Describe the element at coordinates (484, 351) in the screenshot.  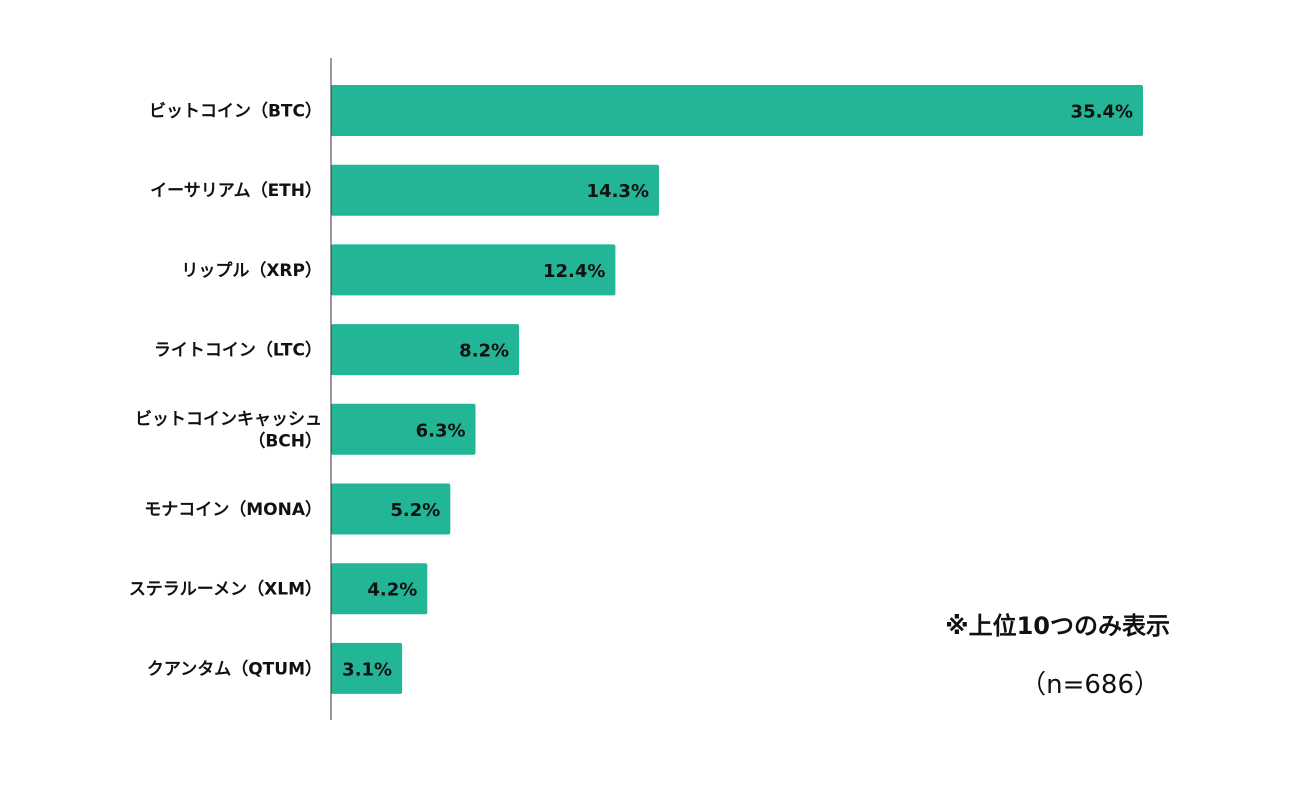
I see `bar-value-label: 8.2%` at that location.